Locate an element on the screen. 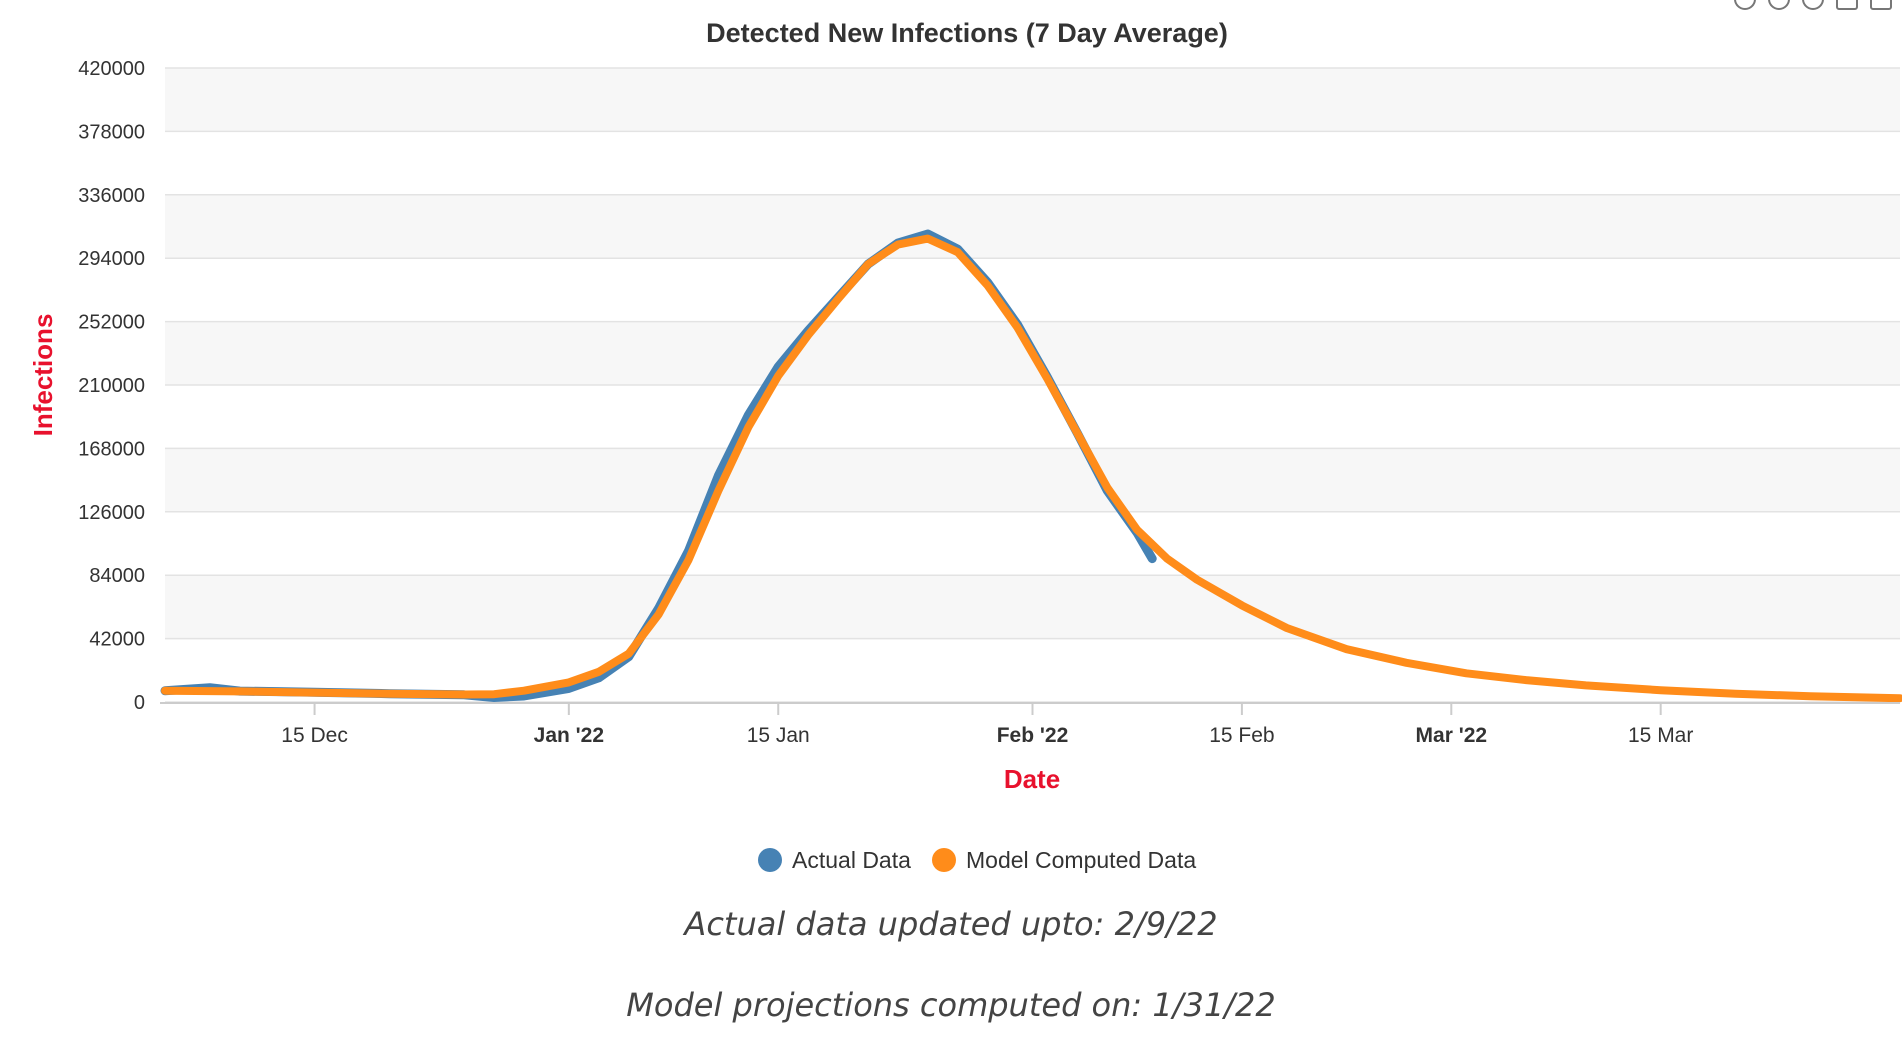  legend-item-actual: Actual Data is located at coordinates (834, 860).